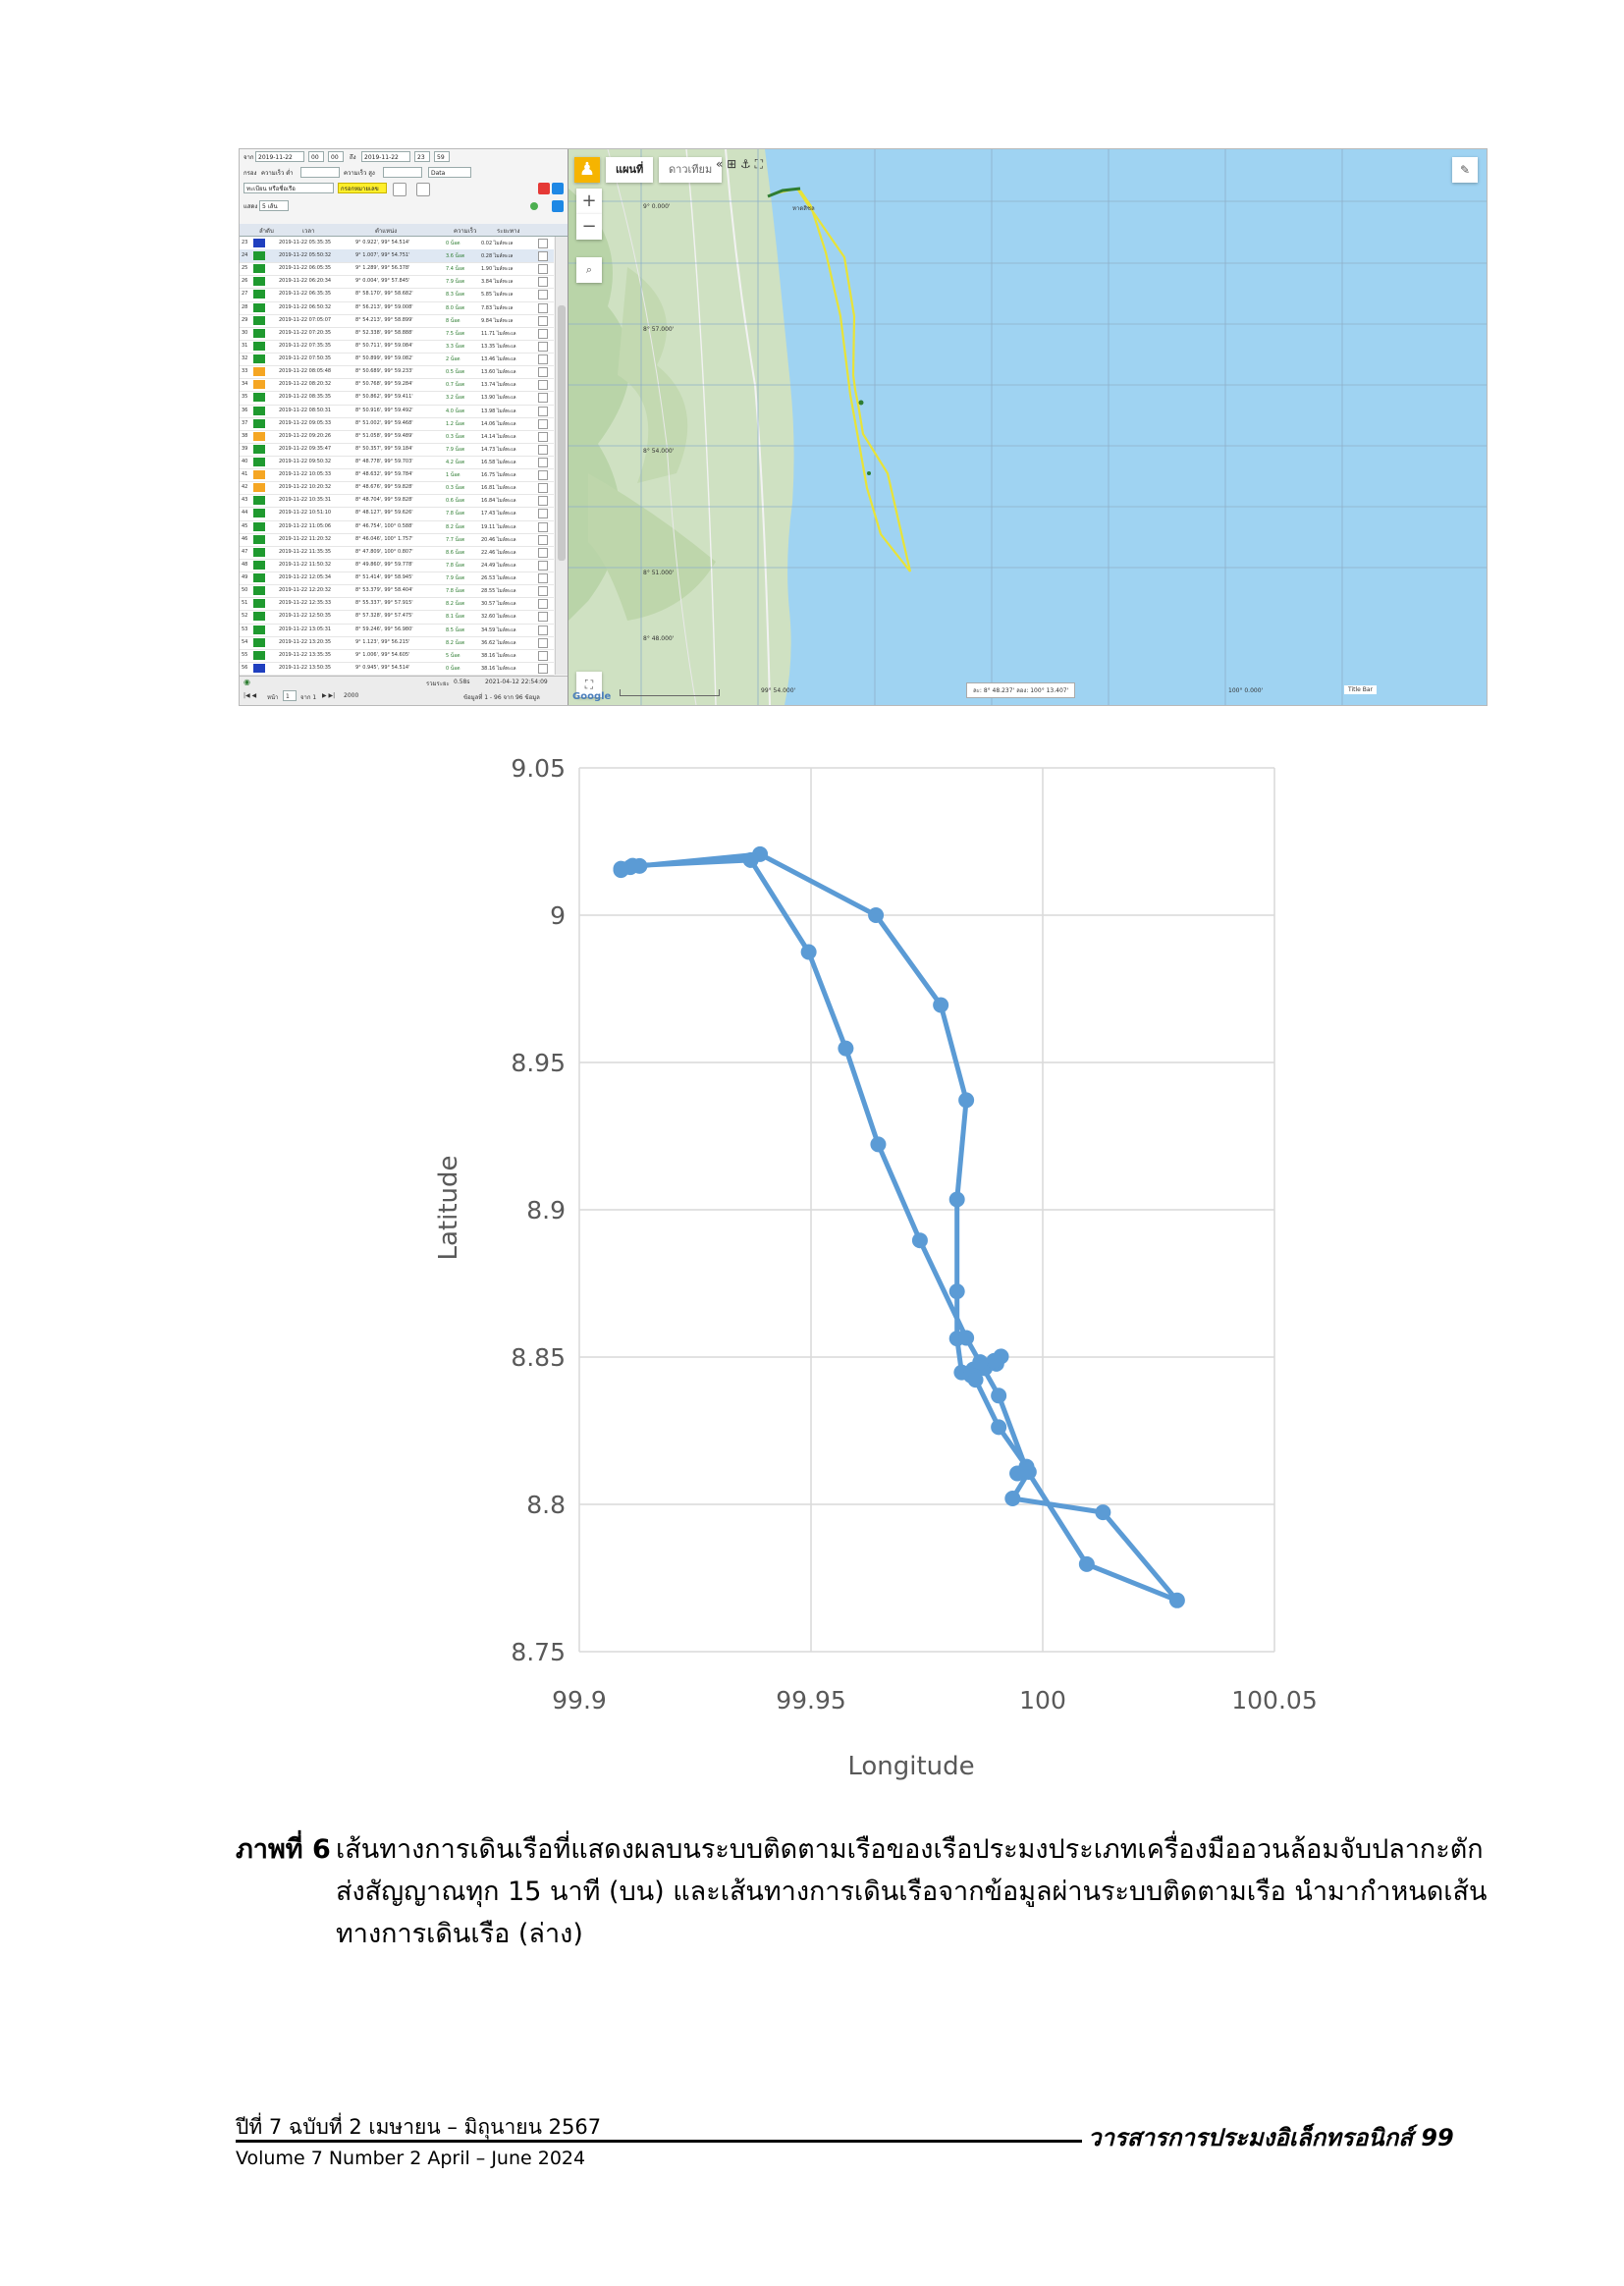 The height and width of the screenshot is (2286, 1624). I want to click on page-size-select: 2000, so click(351, 695).